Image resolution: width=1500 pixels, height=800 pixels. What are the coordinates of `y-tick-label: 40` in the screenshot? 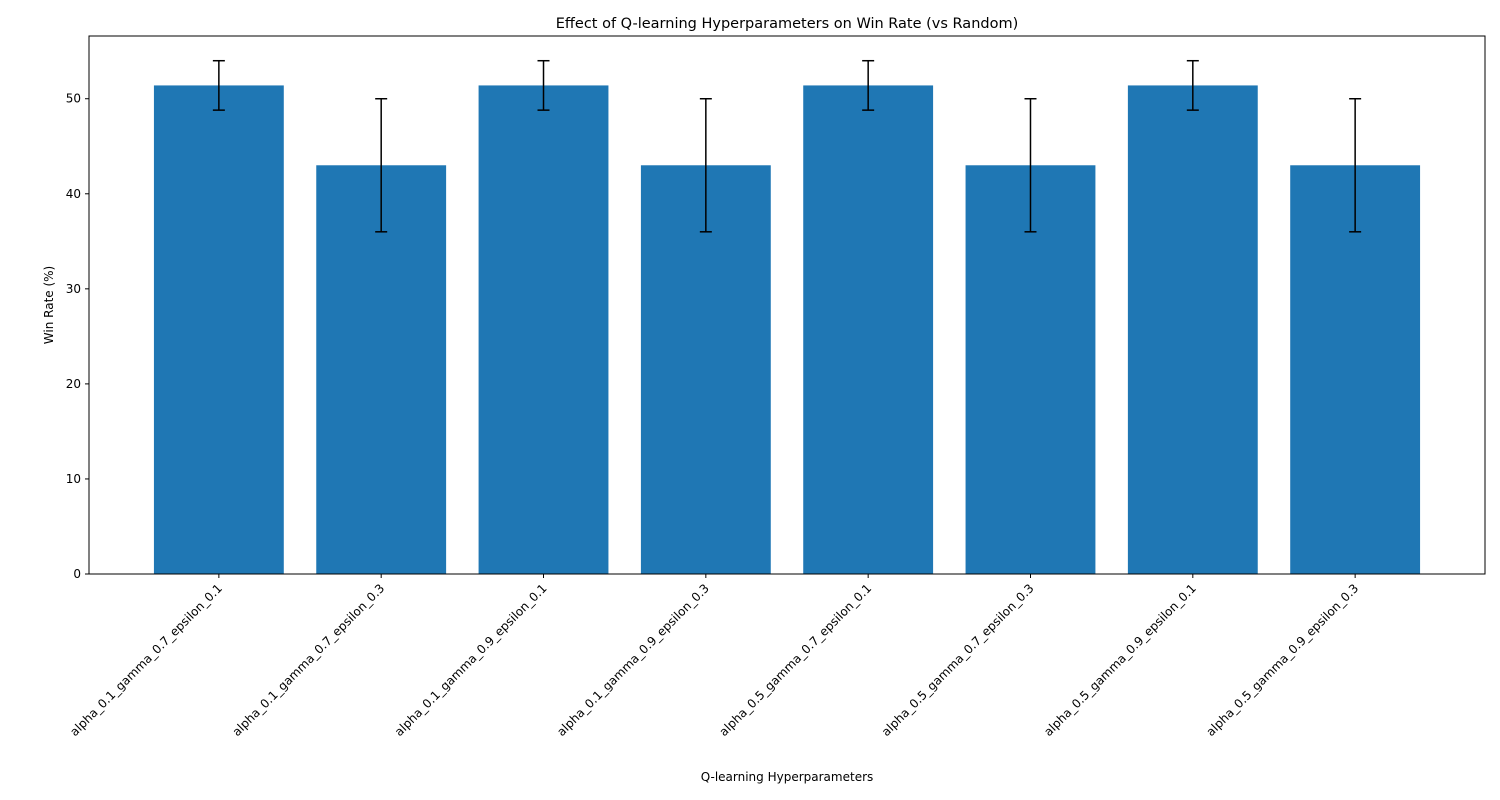 It's located at (73, 194).